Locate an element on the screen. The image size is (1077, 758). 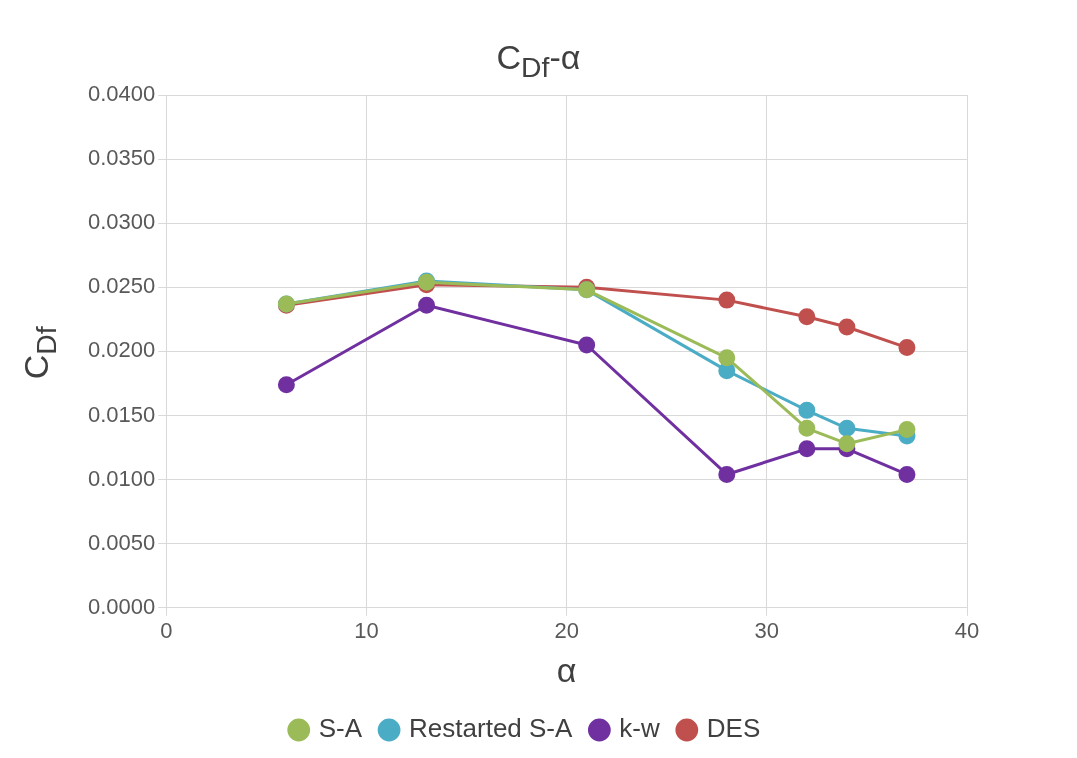
legend-label: k-w is located at coordinates (640, 728).